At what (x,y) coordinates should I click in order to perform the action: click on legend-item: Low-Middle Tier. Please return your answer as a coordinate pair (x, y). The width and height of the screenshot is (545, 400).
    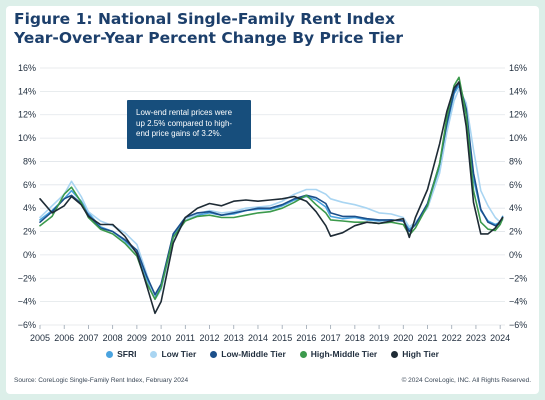
    Looking at the image, I should click on (248, 354).